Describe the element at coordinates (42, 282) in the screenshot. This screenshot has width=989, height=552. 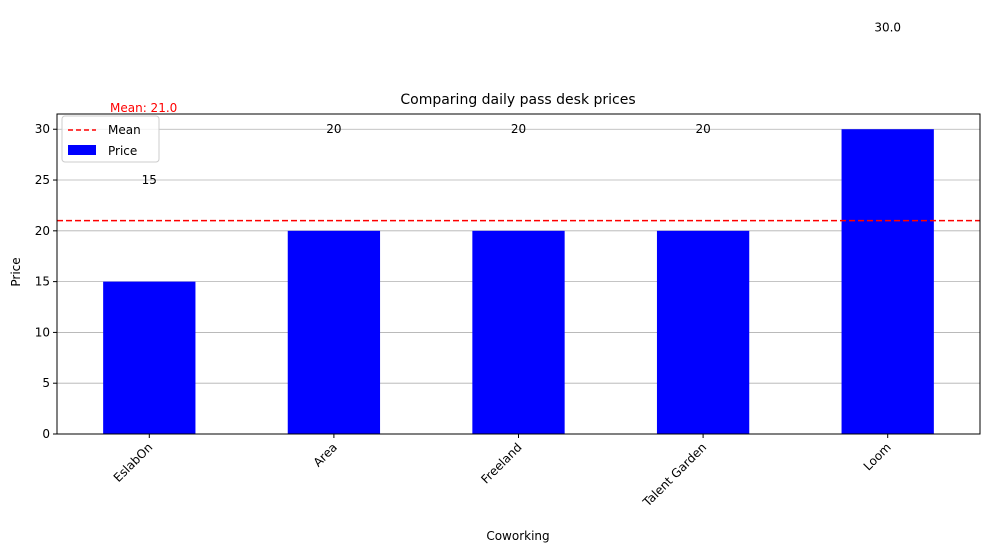
I see `y-tick-label-3: 15` at that location.